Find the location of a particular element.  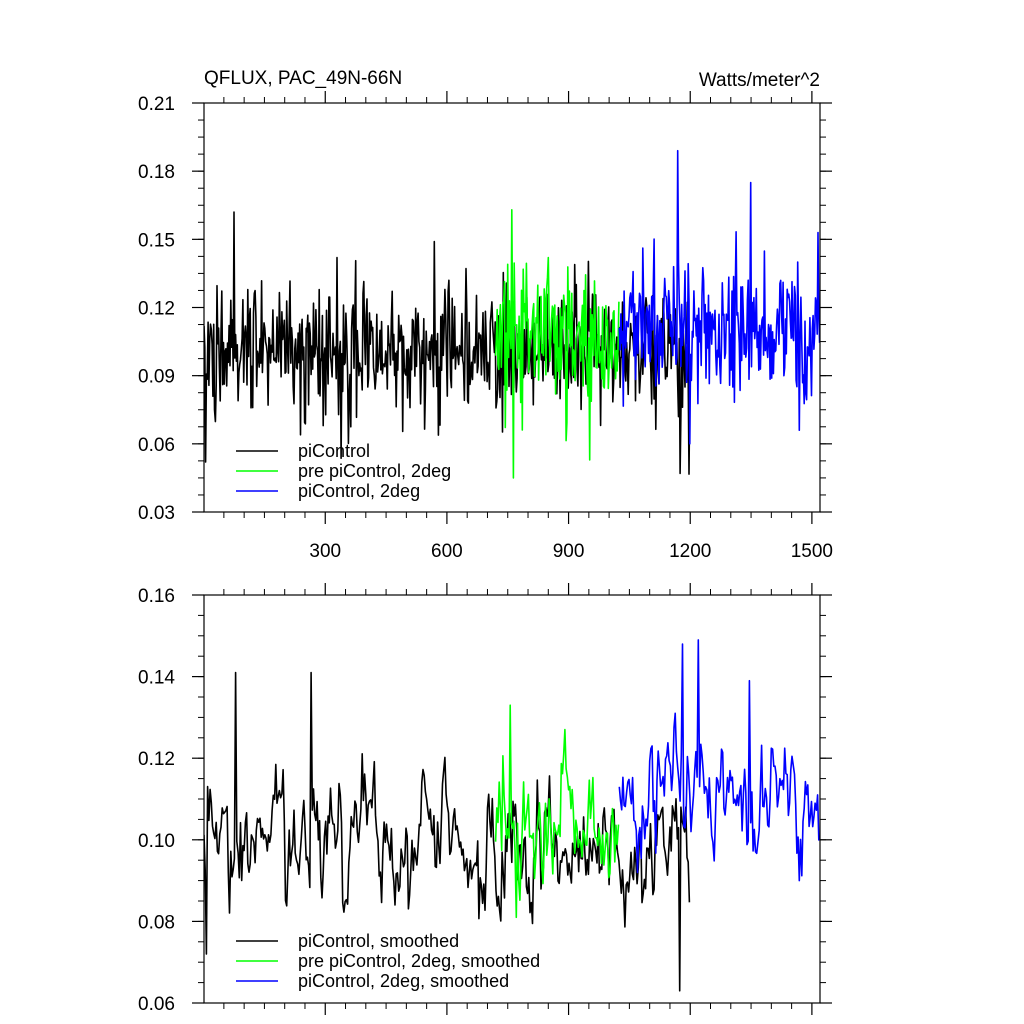

y-tick-label: 0.08 is located at coordinates (156, 922).